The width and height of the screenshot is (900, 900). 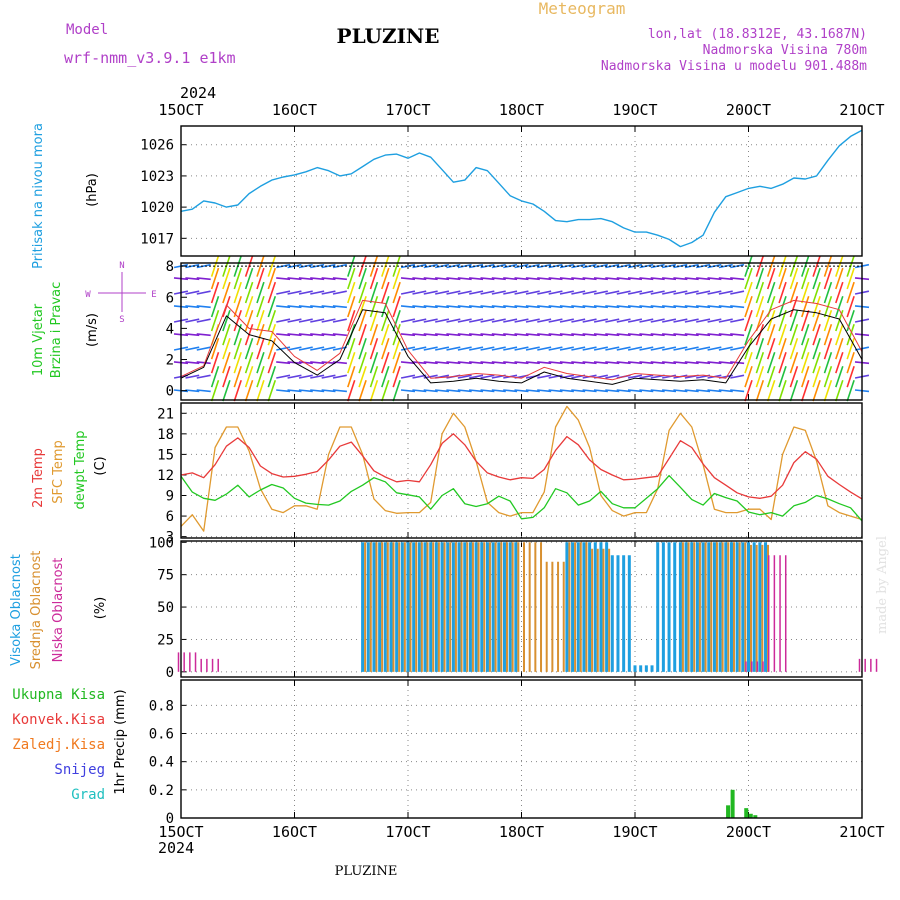 What do you see at coordinates (170, 298) in the screenshot?
I see `y-tick-label: 6` at bounding box center [170, 298].